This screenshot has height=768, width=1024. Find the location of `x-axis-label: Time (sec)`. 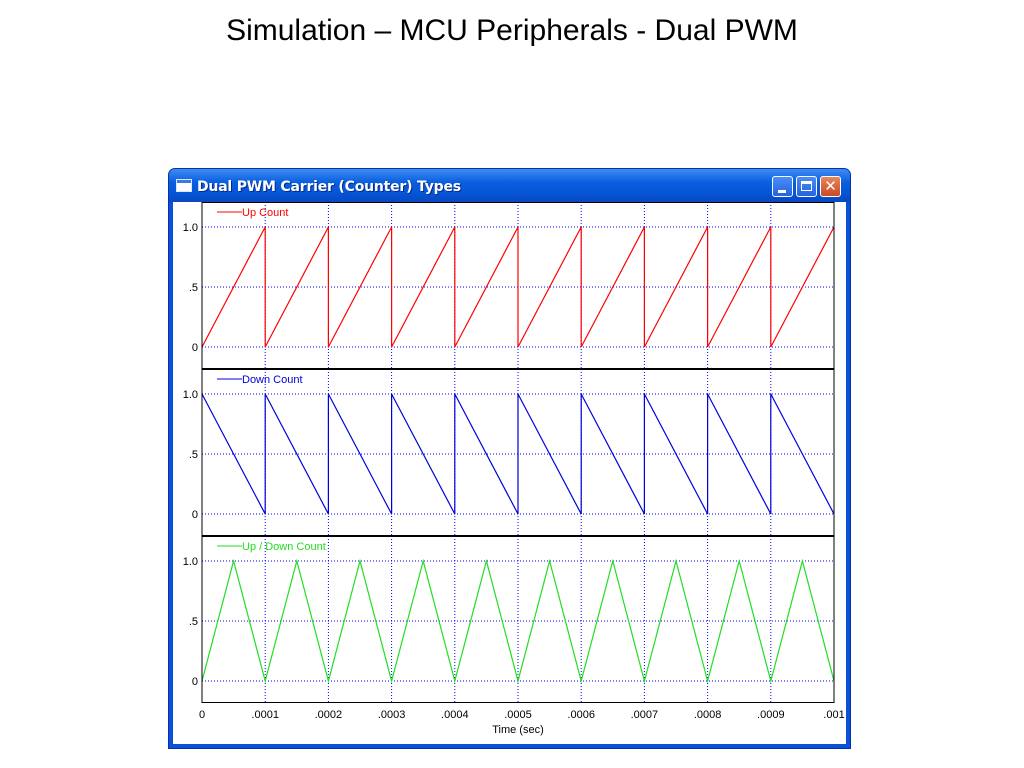

x-axis-label: Time (sec) is located at coordinates (518, 730).